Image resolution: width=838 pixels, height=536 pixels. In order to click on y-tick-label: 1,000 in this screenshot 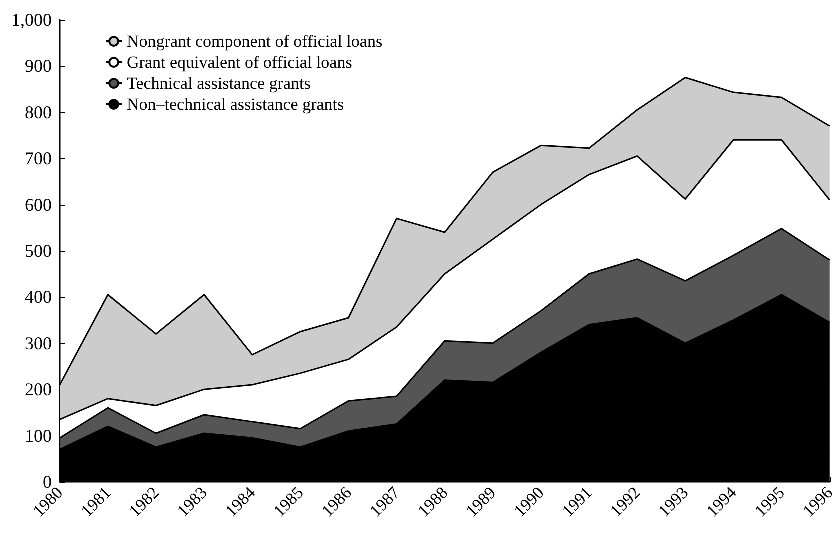, I will do `click(32, 20)`.